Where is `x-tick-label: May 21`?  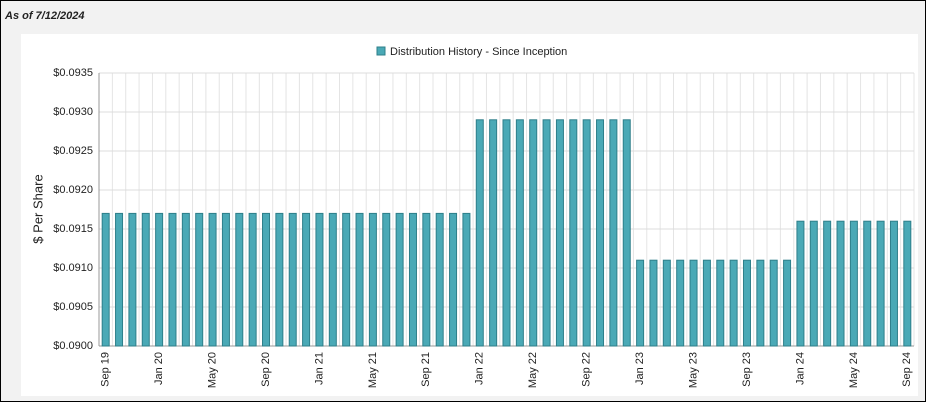
x-tick-label: May 21 is located at coordinates (373, 370).